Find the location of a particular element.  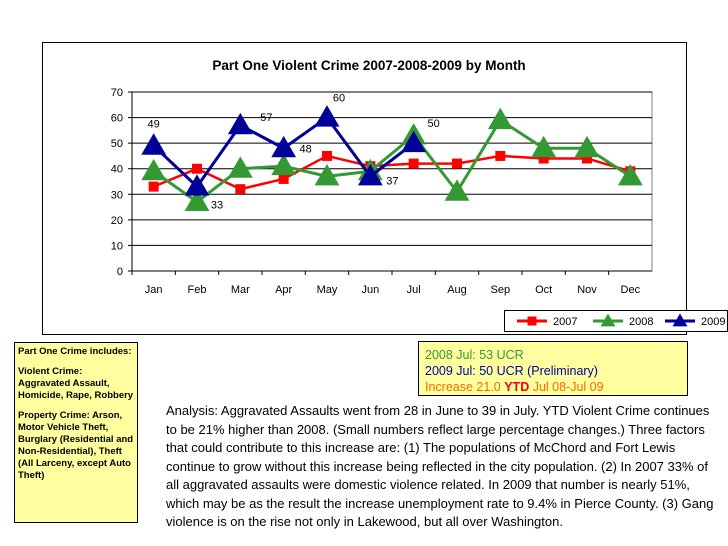

legend-label-2007: 2007 is located at coordinates (565, 322).